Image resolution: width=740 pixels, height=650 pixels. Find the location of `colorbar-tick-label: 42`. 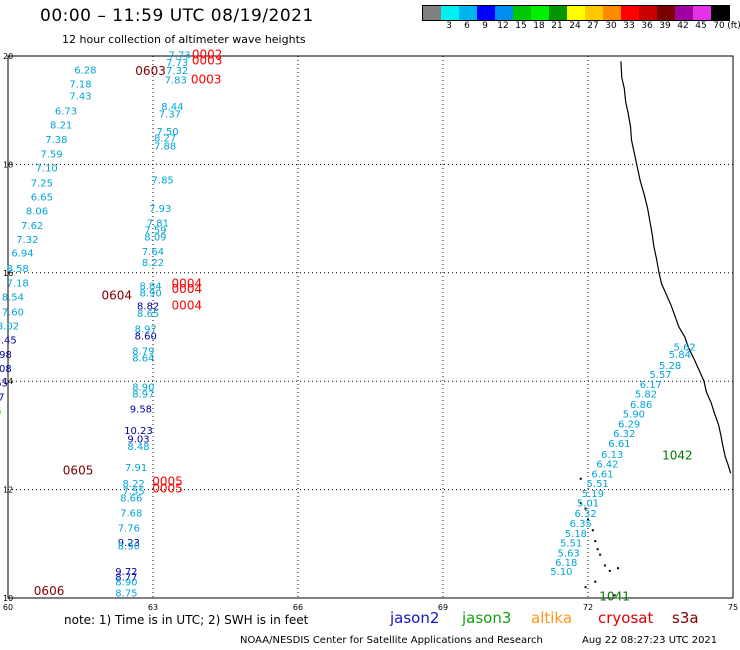

colorbar-tick-label: 42 is located at coordinates (683, 26).